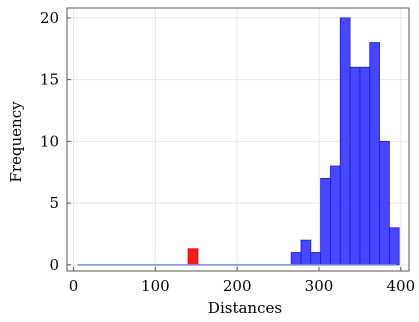 Image resolution: width=419 pixels, height=322 pixels. I want to click on x-tick-label: 0, so click(74, 286).